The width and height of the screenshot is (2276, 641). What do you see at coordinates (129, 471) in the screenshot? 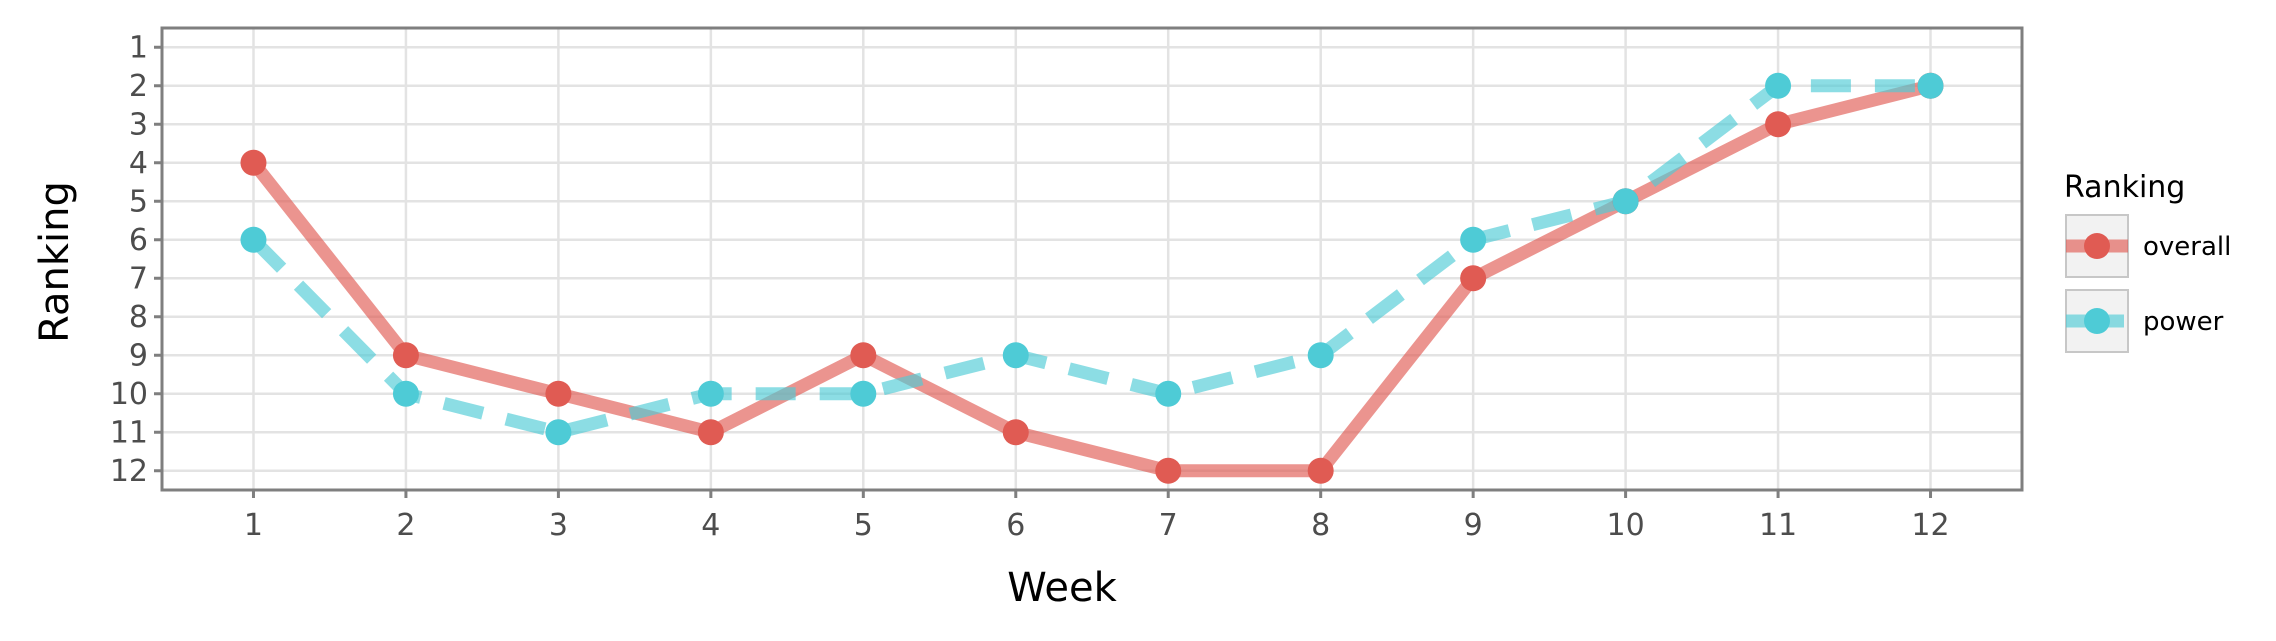
I see `y-tick-label: 12` at bounding box center [129, 471].